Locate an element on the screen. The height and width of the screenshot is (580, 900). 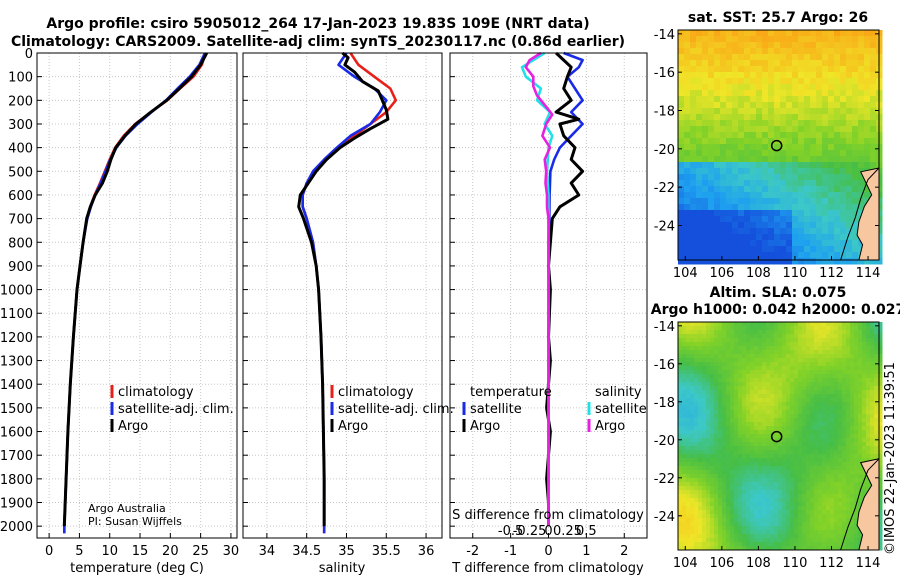
y-tick-label: 100 is located at coordinates (20, 78).